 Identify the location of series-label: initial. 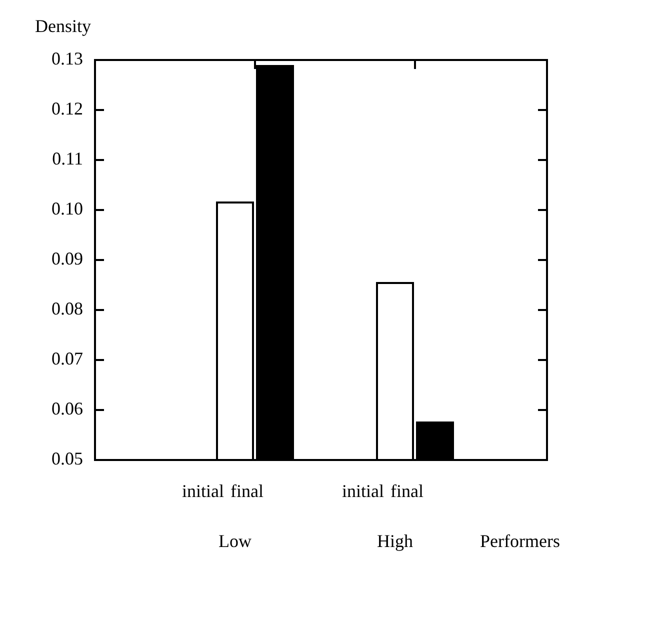
(203, 491).